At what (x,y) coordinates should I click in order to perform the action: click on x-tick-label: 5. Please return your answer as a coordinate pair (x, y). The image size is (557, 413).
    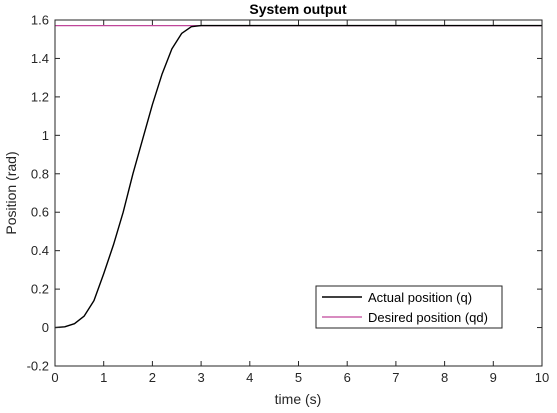
    Looking at the image, I should click on (298, 377).